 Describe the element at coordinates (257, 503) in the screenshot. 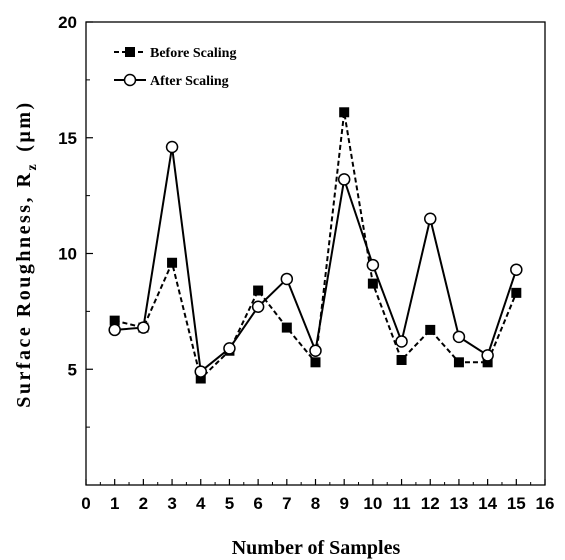

I see `x-tick-label: 6` at that location.